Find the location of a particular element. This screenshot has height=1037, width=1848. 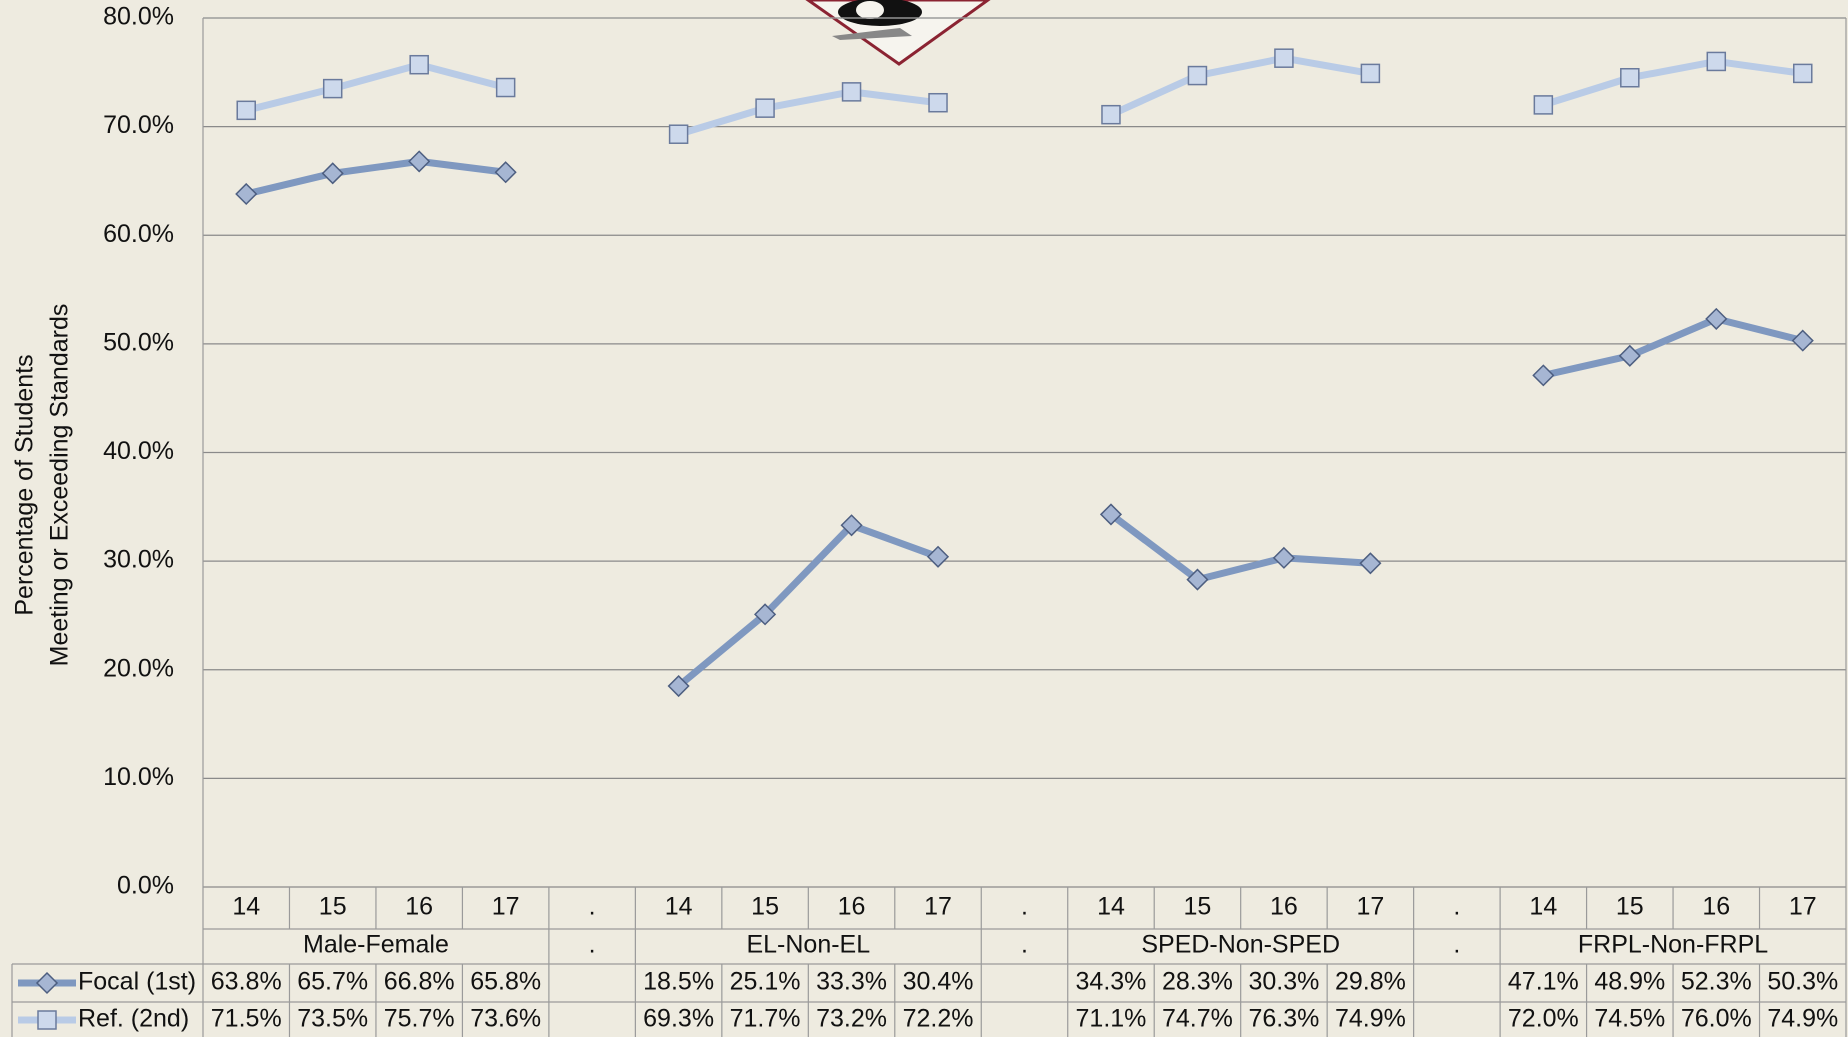

data-label: 30.4% is located at coordinates (938, 982).